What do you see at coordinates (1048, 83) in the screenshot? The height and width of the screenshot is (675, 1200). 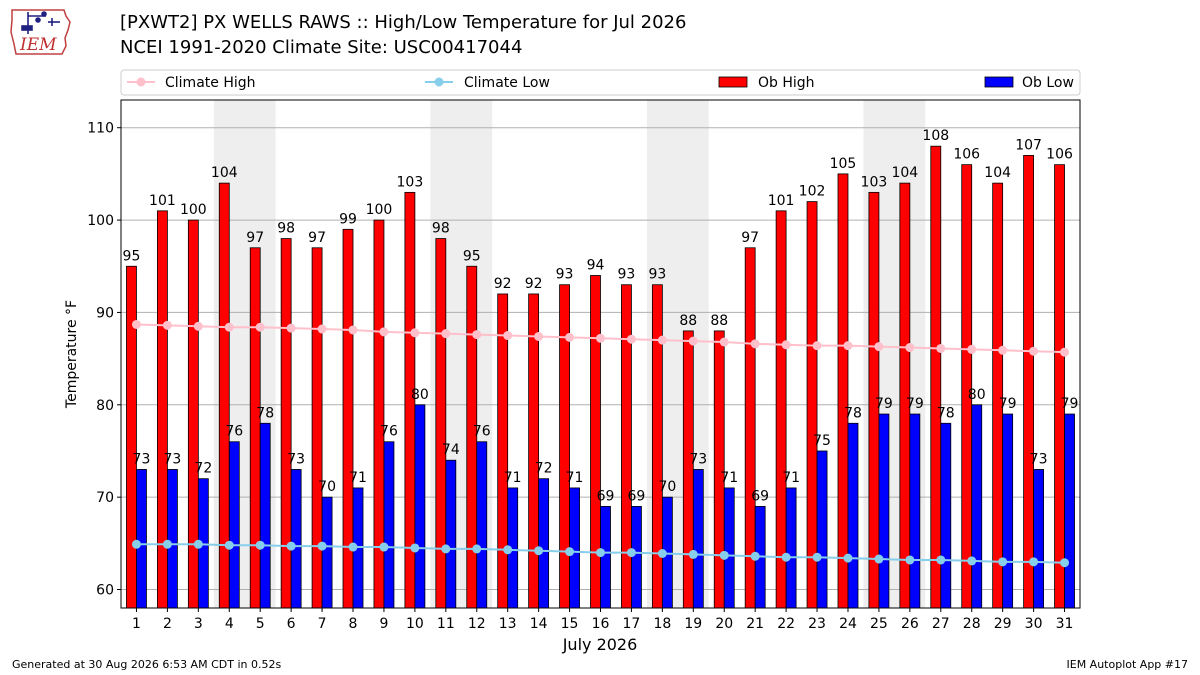 I see `legend-ob-low-label: Ob Low` at bounding box center [1048, 83].